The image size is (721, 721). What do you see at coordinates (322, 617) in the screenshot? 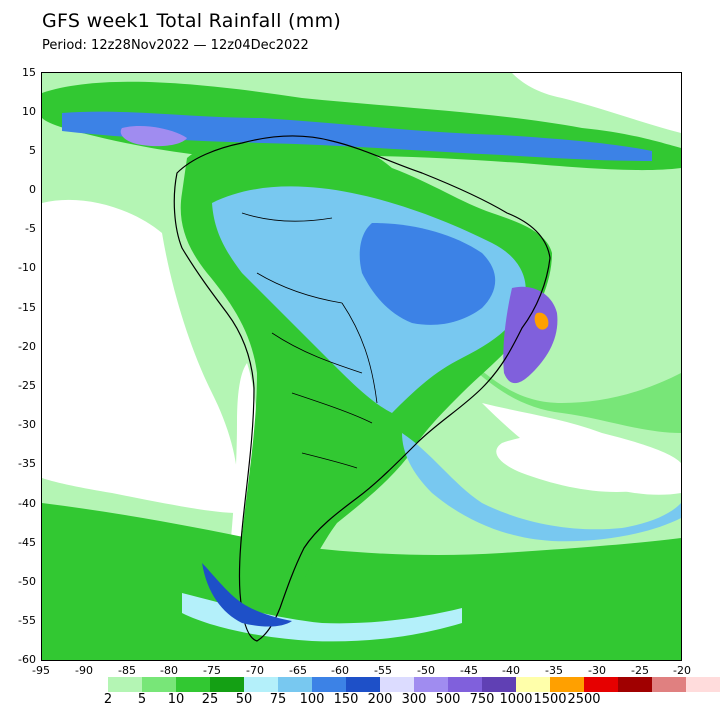
I see `heavy-rain-south-spiral` at bounding box center [322, 617].